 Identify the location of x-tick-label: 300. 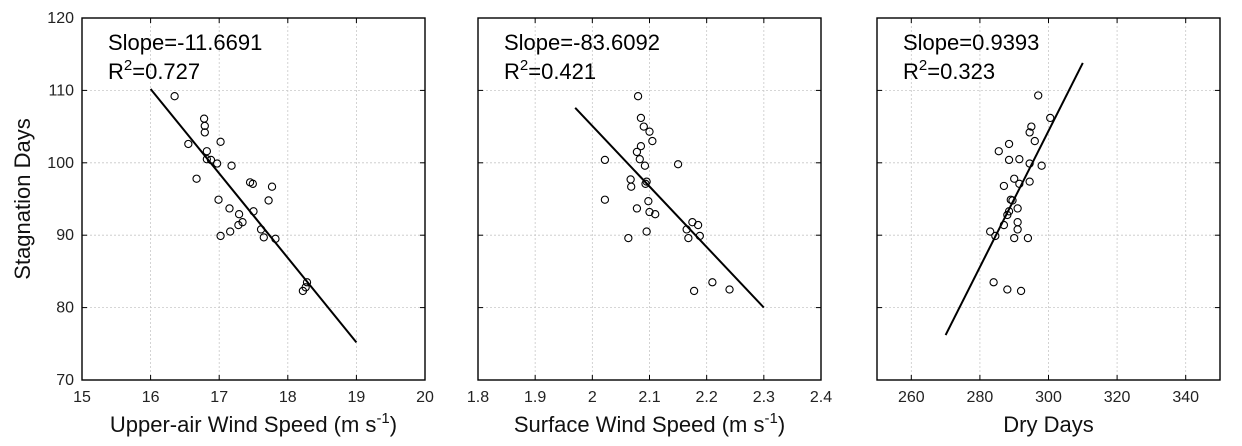
(1048, 397).